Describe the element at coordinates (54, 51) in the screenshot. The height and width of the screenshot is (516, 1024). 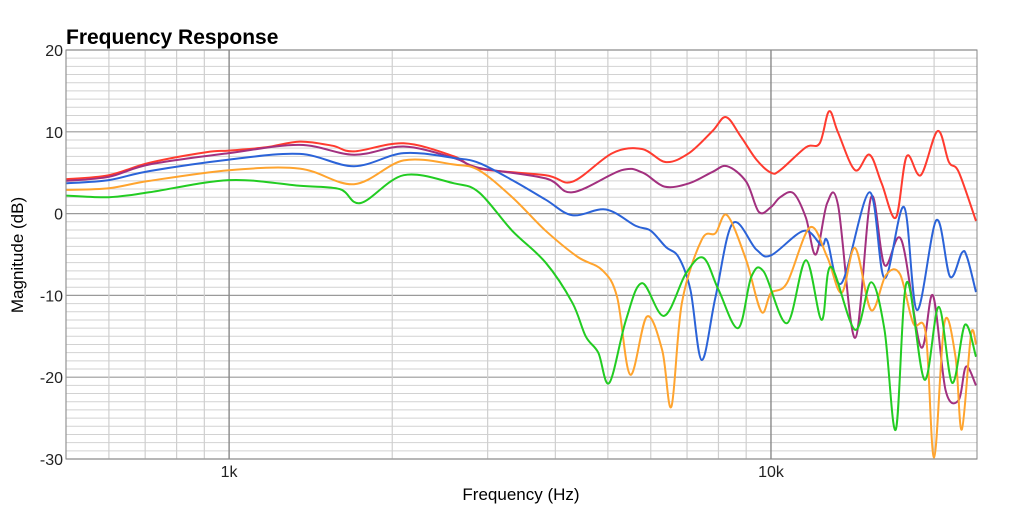
I see `y-tick-label: 20` at that location.